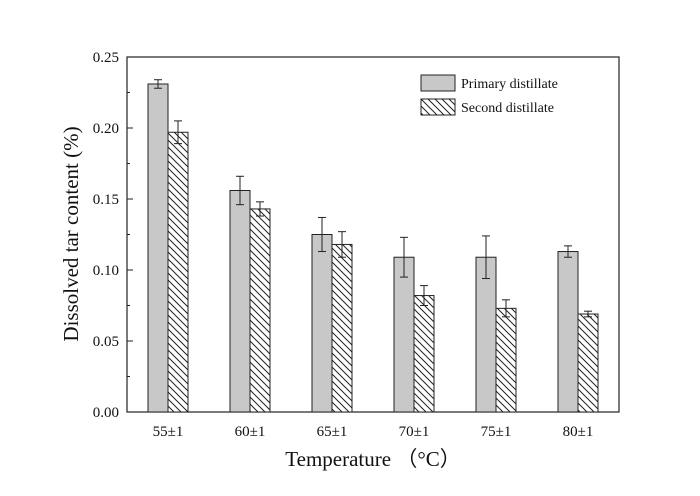  I want to click on x-tick-label: 70±1, so click(414, 432).